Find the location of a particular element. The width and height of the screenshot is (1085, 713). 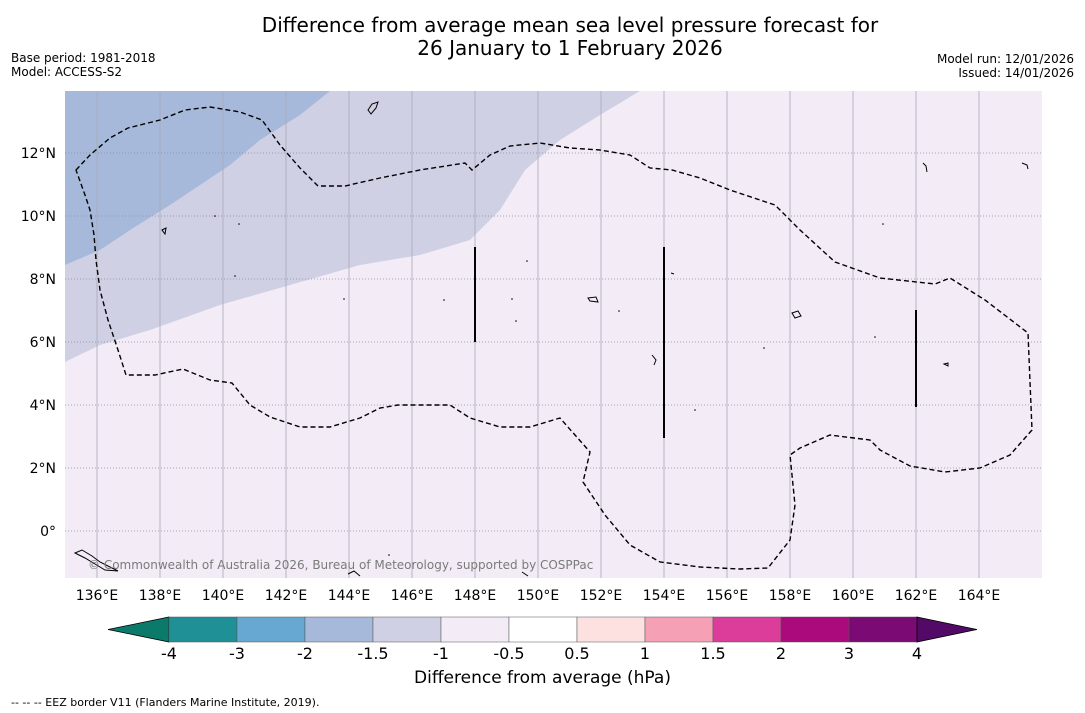

issued-date: Issued: 14/01/2026 is located at coordinates (1016, 73).